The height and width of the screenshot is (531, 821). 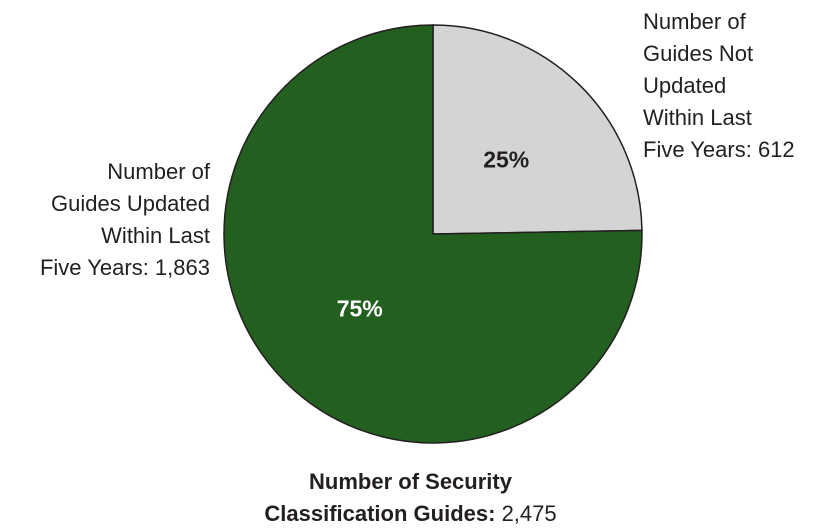 I want to click on slice-label-line: Guides Updated, so click(x=130, y=203).